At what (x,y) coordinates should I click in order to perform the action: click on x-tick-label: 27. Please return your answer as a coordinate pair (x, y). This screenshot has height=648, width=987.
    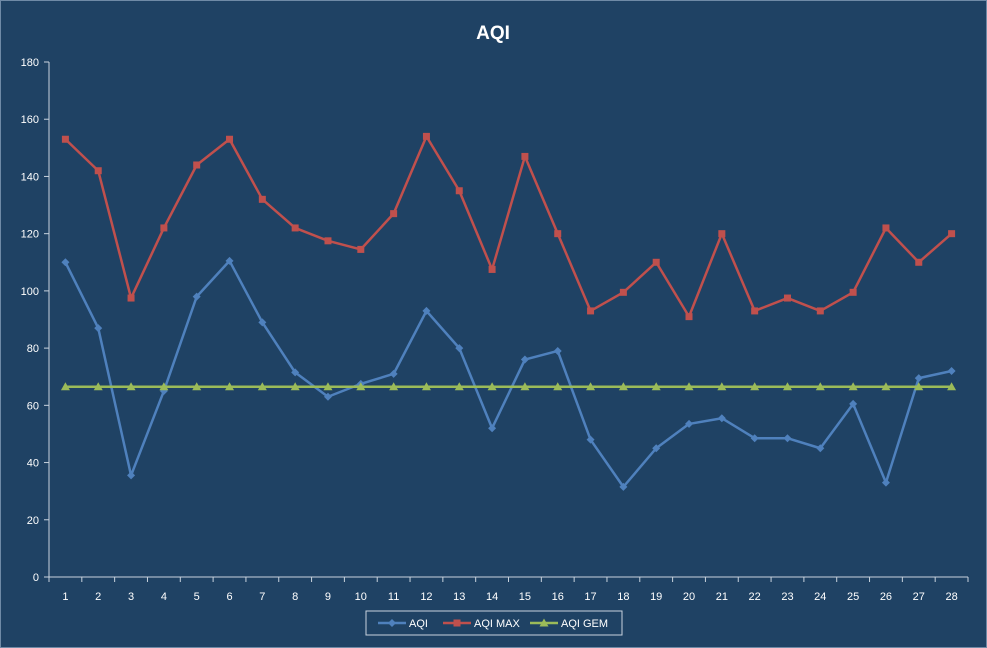
    Looking at the image, I should click on (919, 597).